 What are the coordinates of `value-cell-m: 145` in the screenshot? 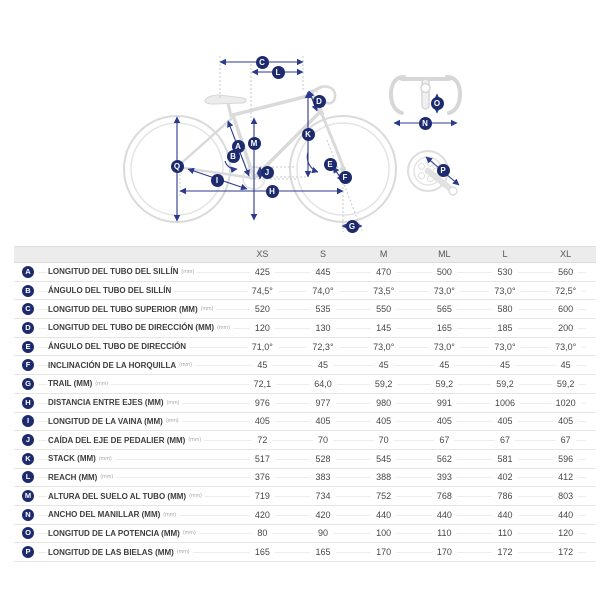 It's located at (383, 327).